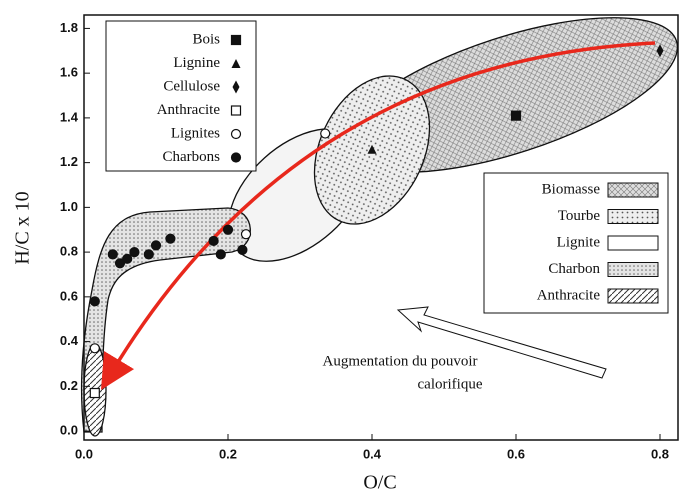  I want to click on y-axis-label: H/C x 10, so click(23, 227).